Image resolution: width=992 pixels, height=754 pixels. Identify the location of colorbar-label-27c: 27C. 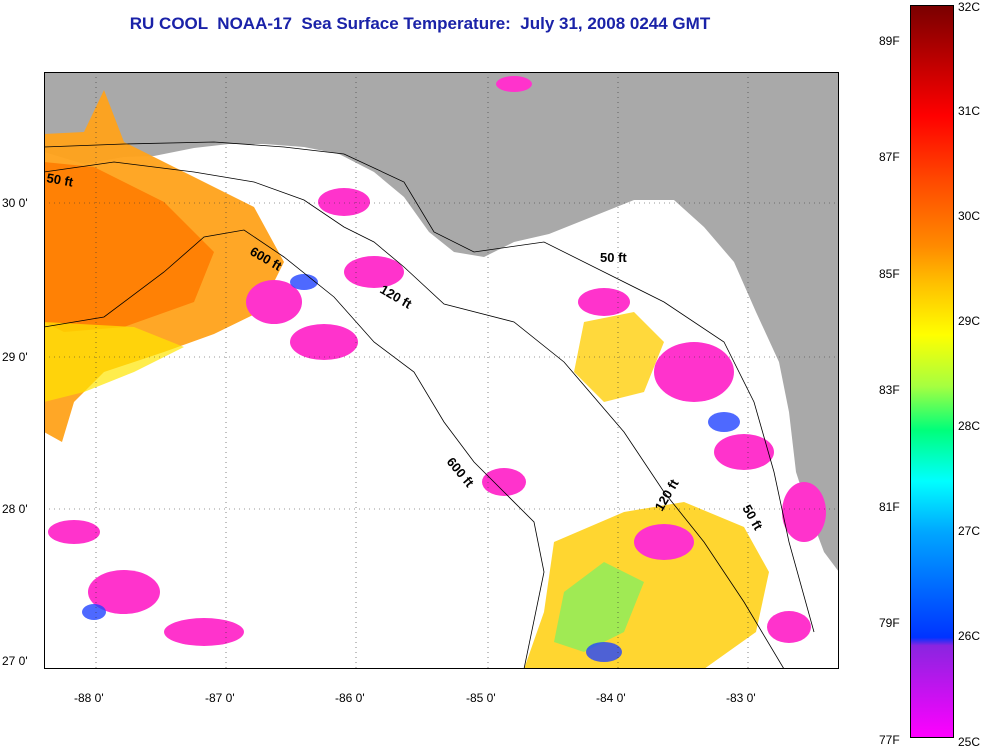
(969, 531).